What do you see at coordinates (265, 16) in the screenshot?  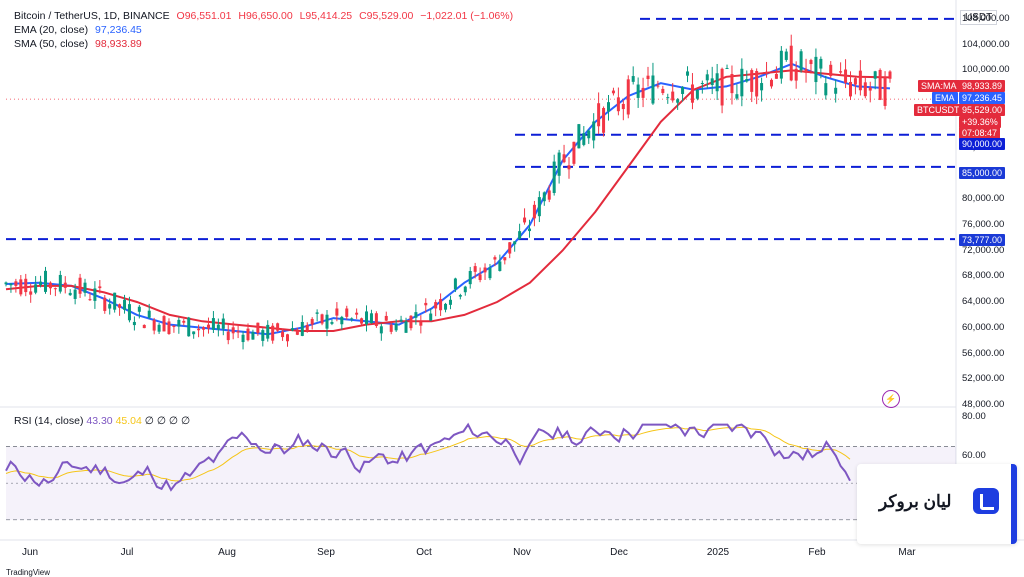 I see `high-value: H96,650.00` at bounding box center [265, 16].